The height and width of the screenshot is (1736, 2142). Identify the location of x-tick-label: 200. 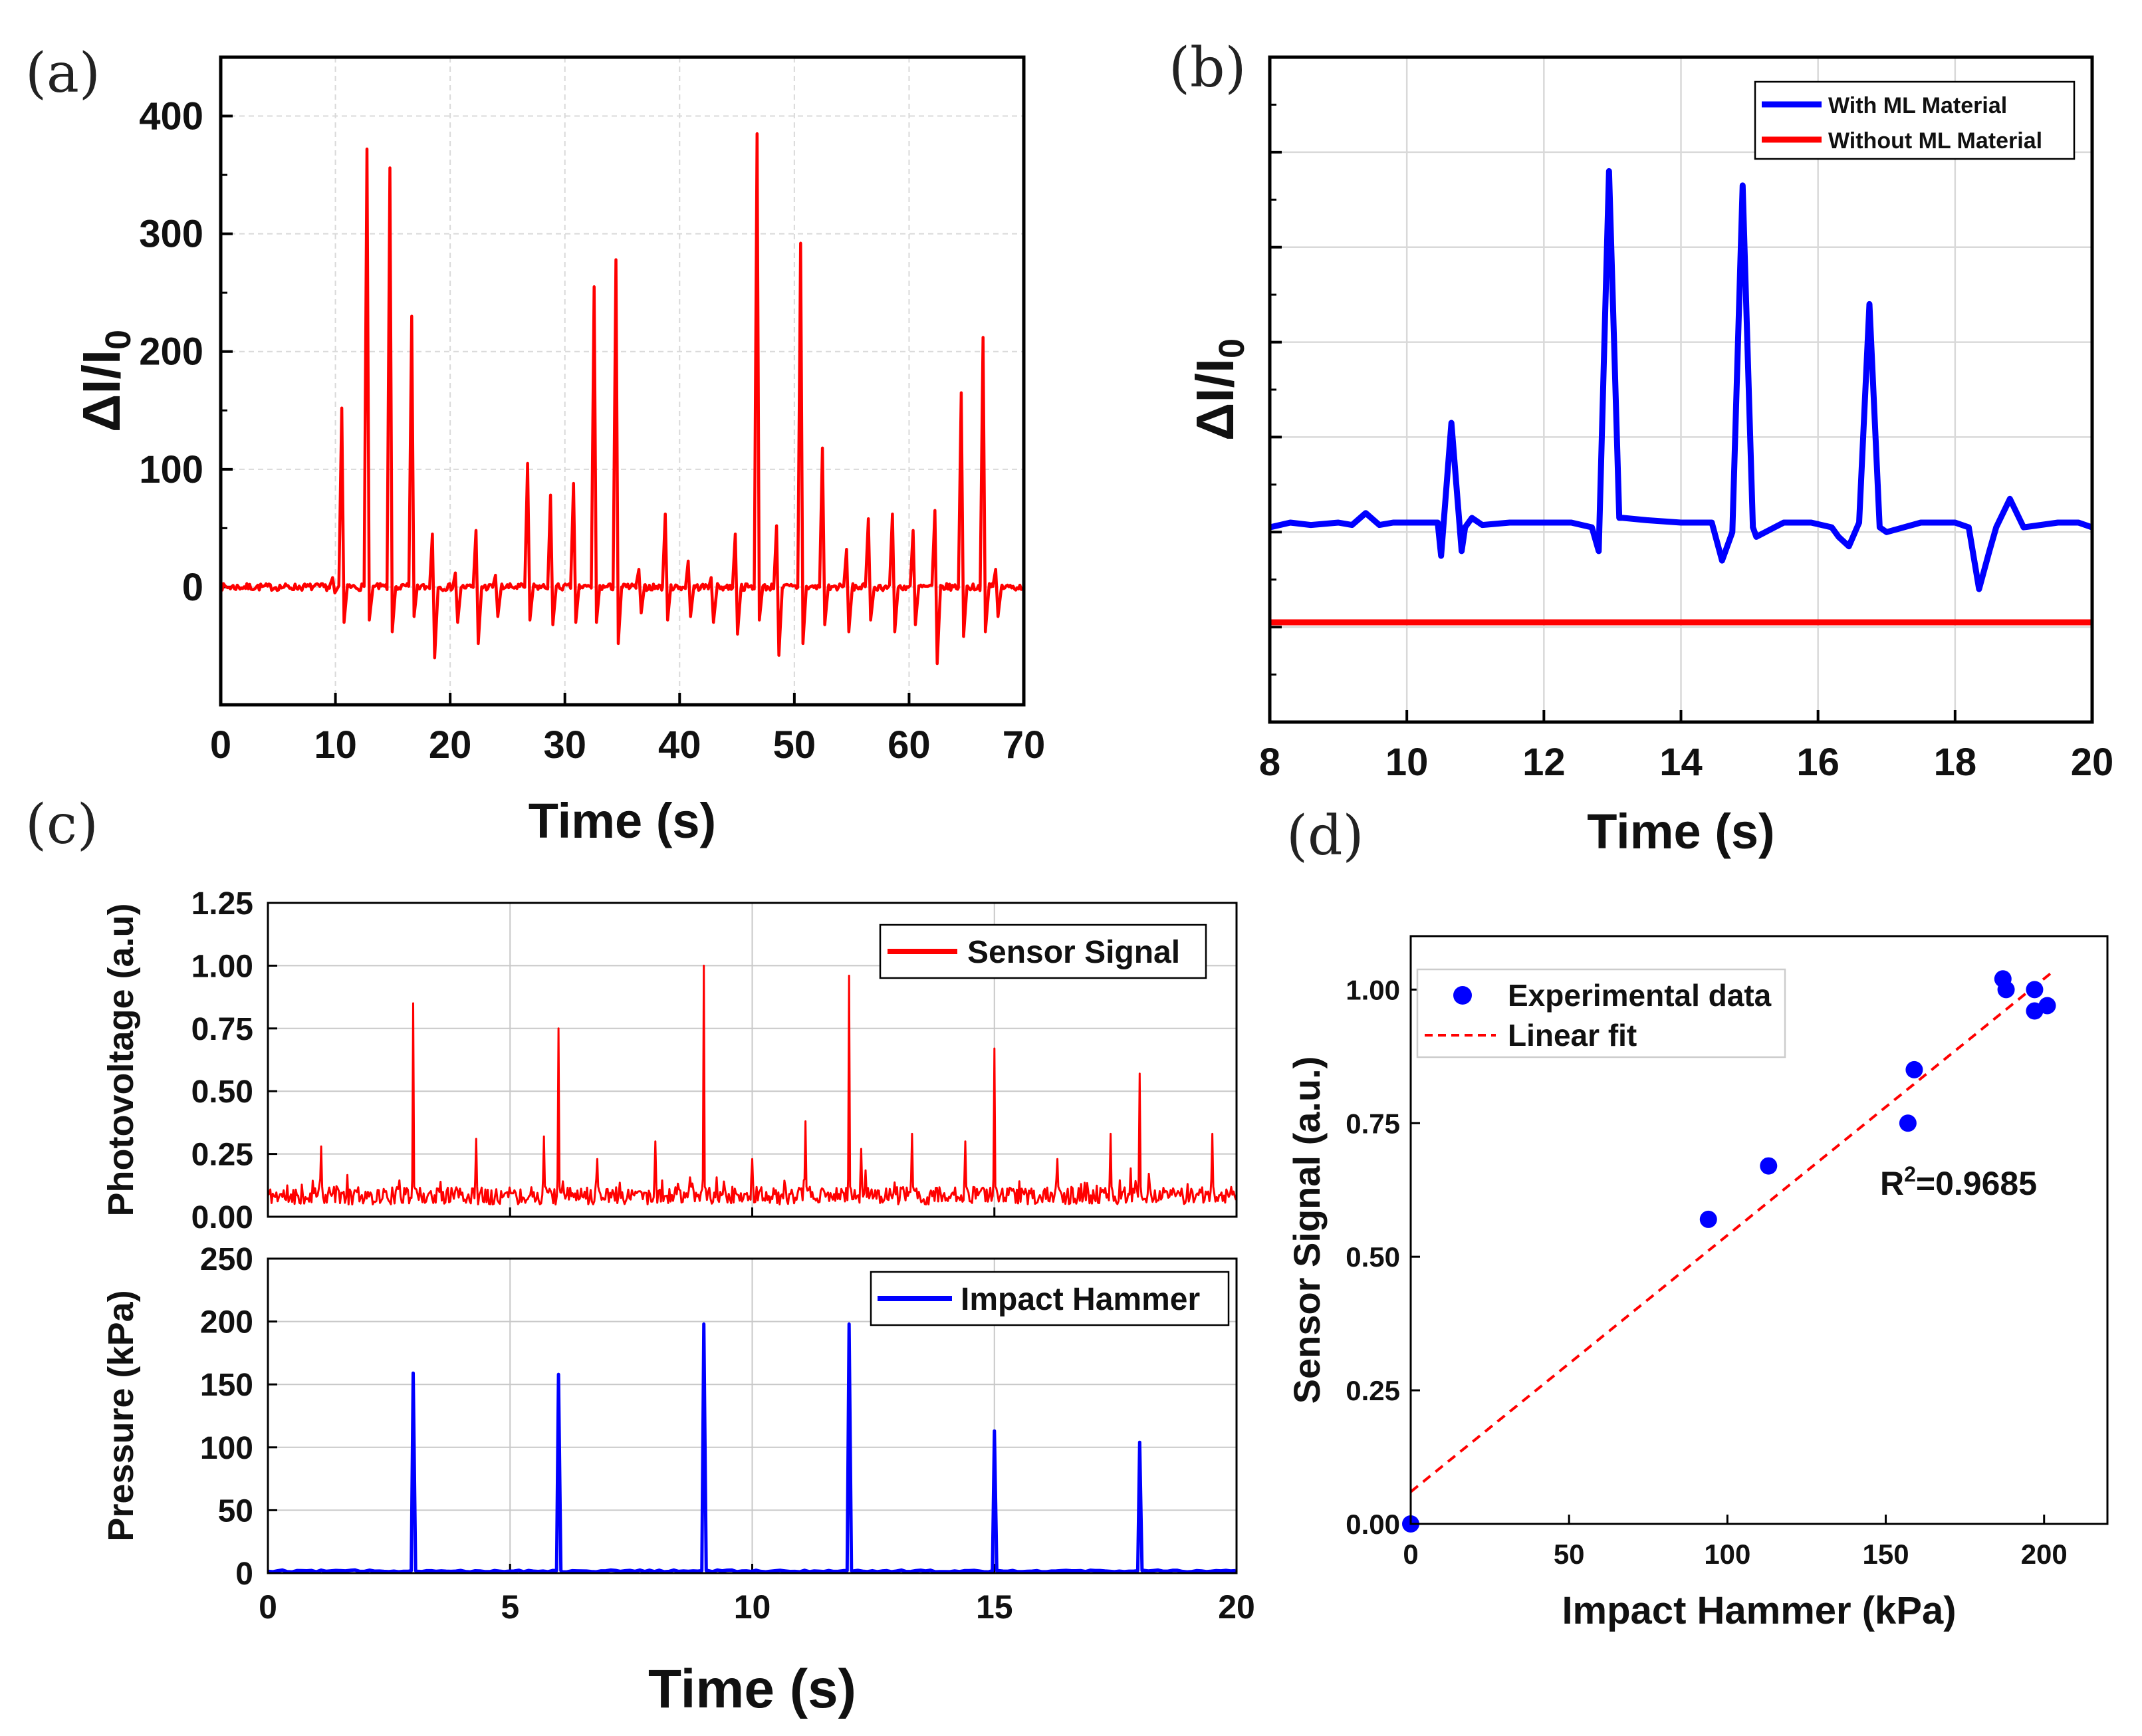
(2044, 1555).